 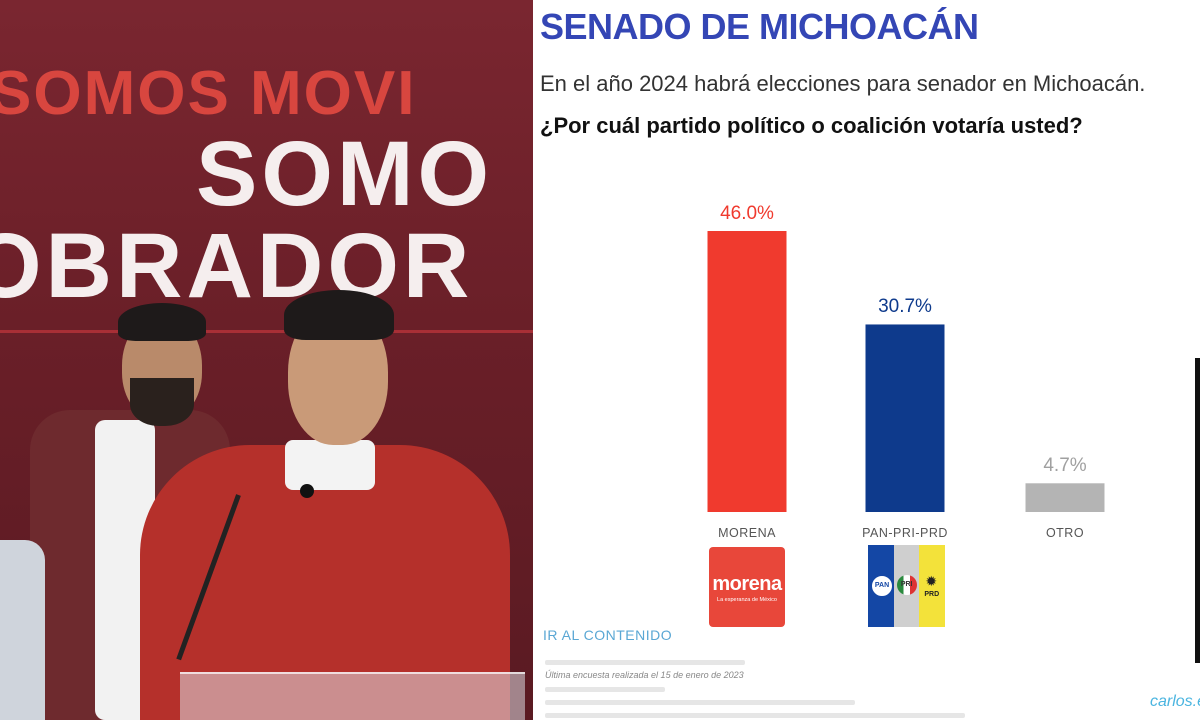 I want to click on bar-otro, so click(x=1065, y=497).